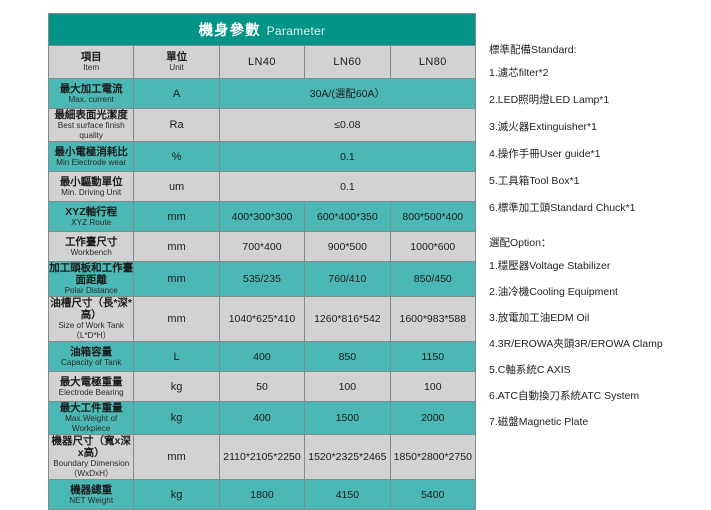 The height and width of the screenshot is (510, 711). Describe the element at coordinates (433, 494) in the screenshot. I see `row-value-cell-ln80: 5400` at that location.